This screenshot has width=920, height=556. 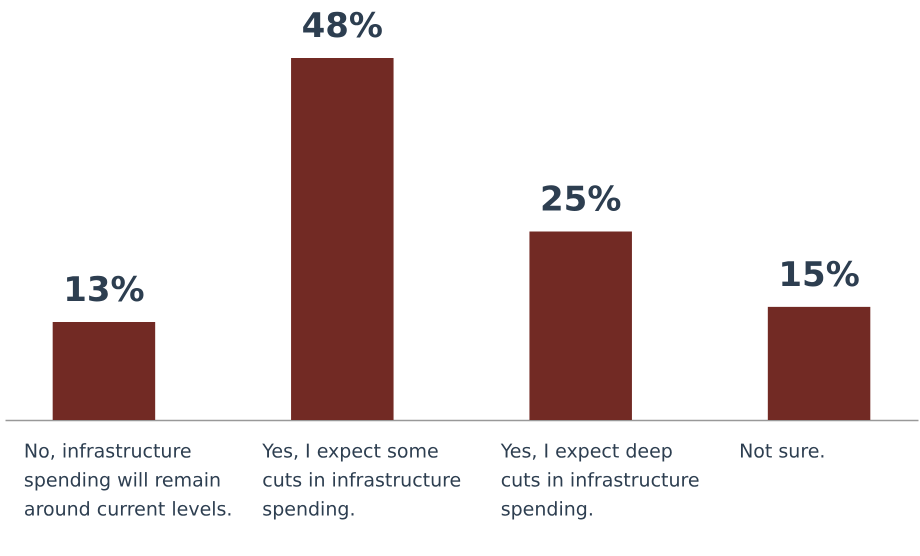 What do you see at coordinates (361, 480) in the screenshot?
I see `x-tick-label: Yes, I expect some cuts in infrastructure spending.` at bounding box center [361, 480].